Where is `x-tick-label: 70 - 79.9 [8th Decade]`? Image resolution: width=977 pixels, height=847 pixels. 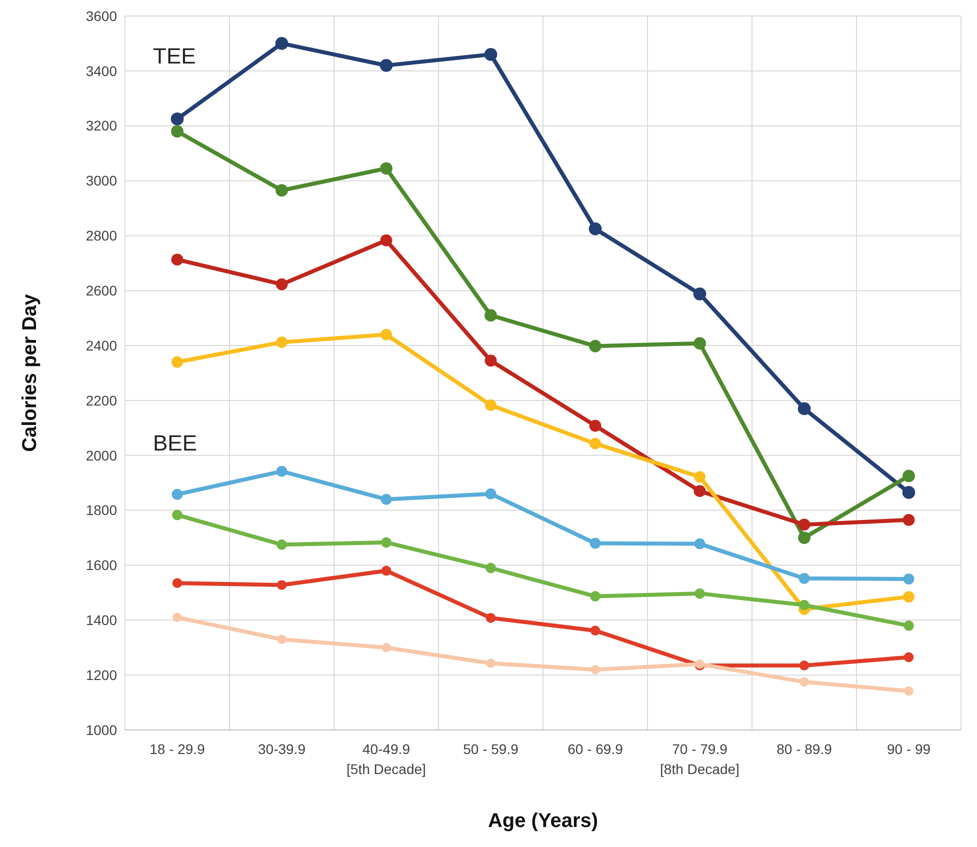
x-tick-label: 70 - 79.9 [8th Decade] is located at coordinates (700, 759).